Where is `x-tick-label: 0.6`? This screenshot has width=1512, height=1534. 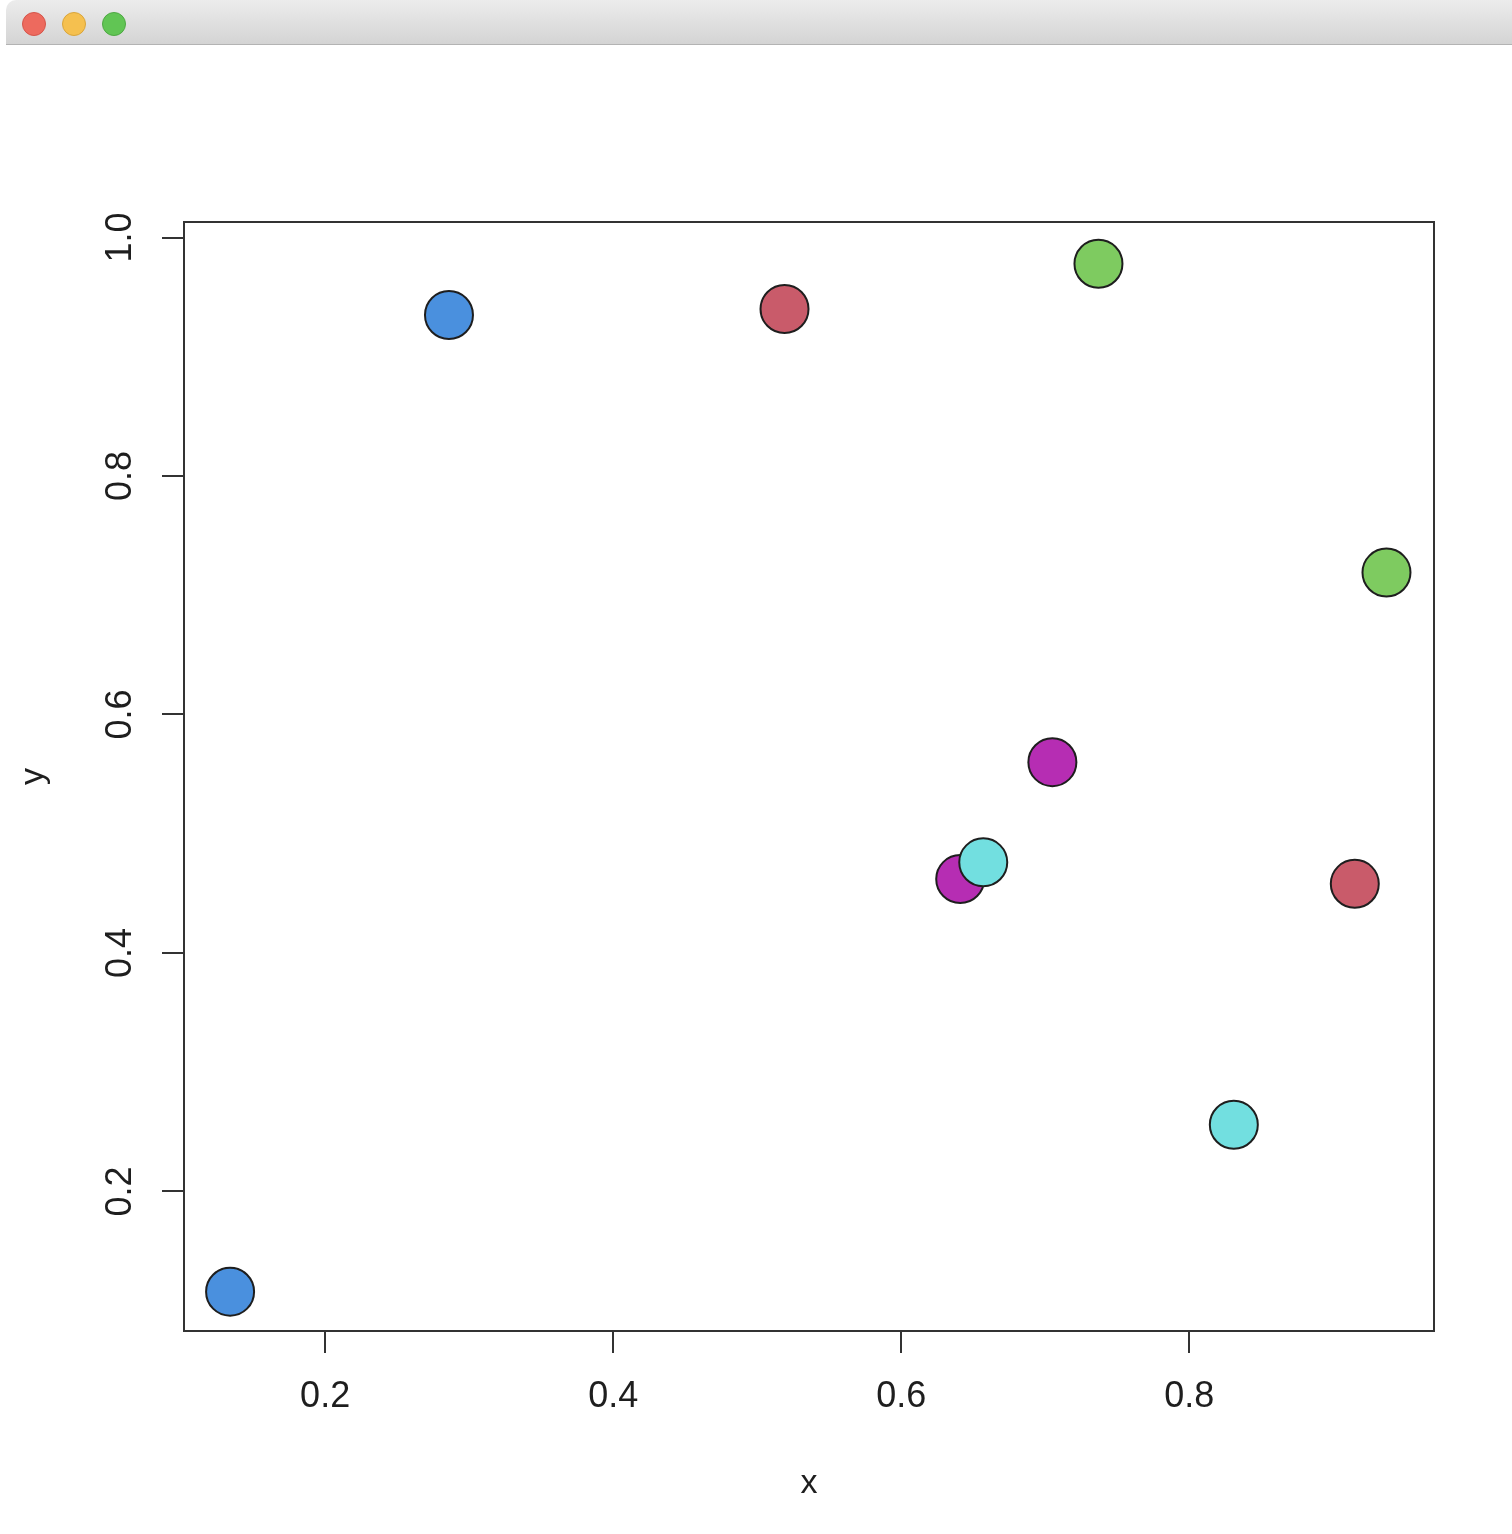 x-tick-label: 0.6 is located at coordinates (901, 1394).